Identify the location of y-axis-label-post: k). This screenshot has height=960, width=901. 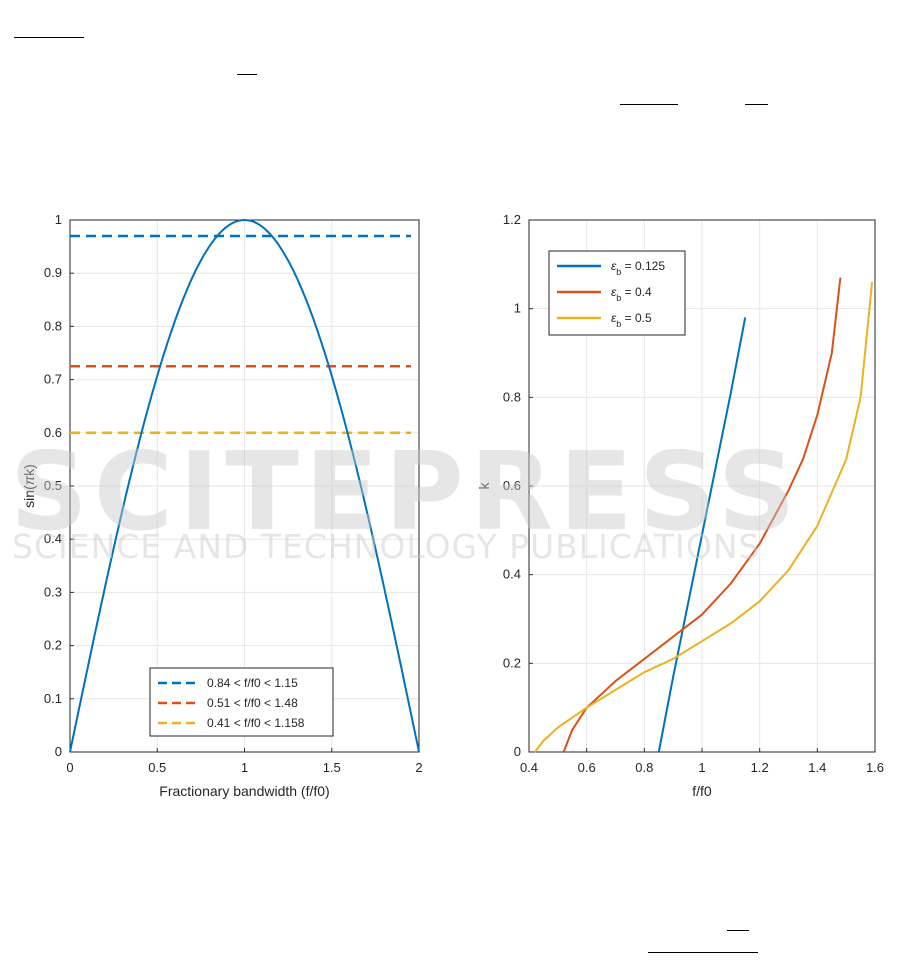
(29, 470).